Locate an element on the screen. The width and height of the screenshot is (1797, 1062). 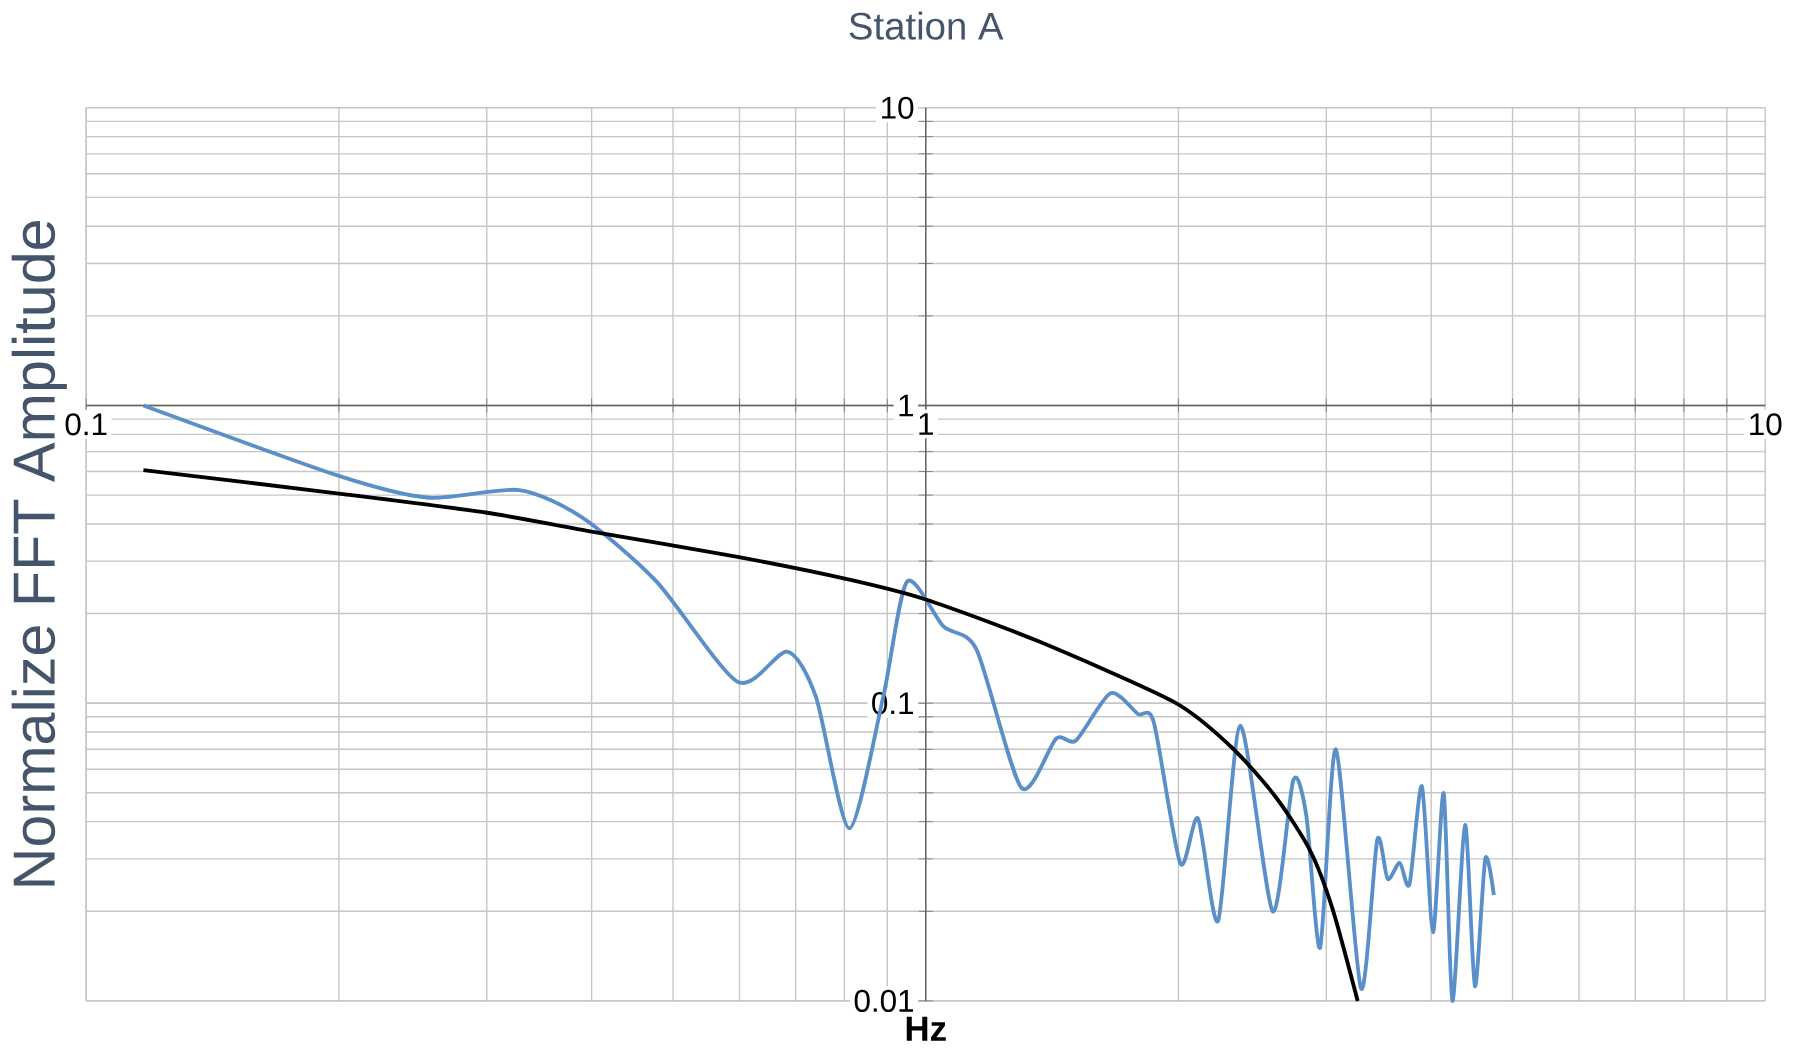
chart-title: Station A is located at coordinates (926, 25).